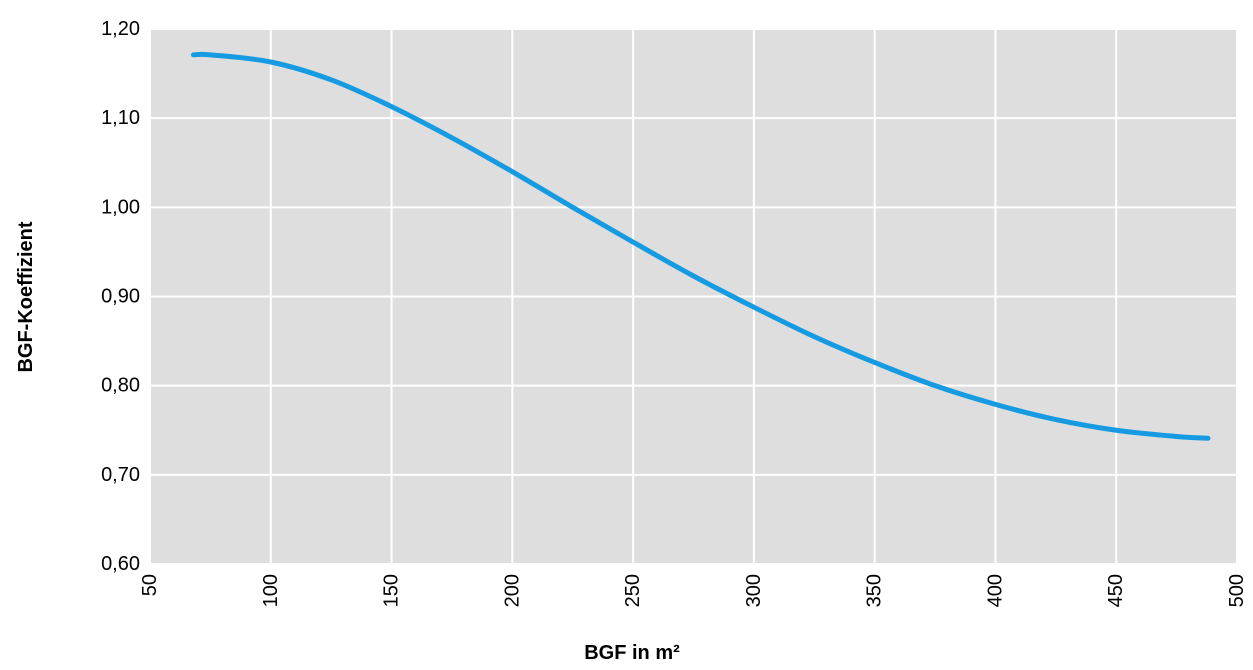 Image resolution: width=1253 pixels, height=670 pixels. I want to click on x-tick-label: 200, so click(512, 590).